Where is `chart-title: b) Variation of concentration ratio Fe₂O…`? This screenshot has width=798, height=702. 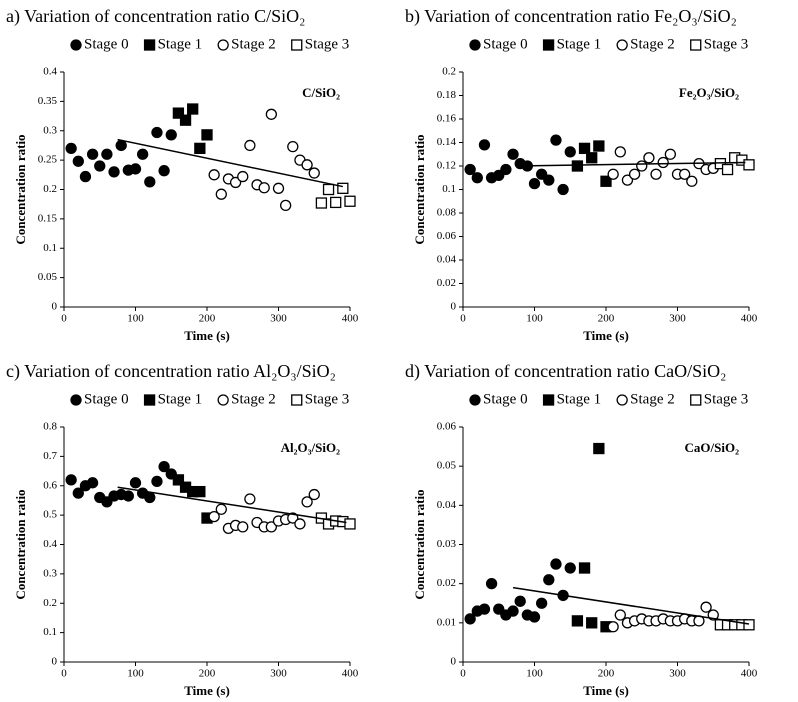
chart-title: b) Variation of concentration ratio Fe₂O… is located at coordinates (571, 16).